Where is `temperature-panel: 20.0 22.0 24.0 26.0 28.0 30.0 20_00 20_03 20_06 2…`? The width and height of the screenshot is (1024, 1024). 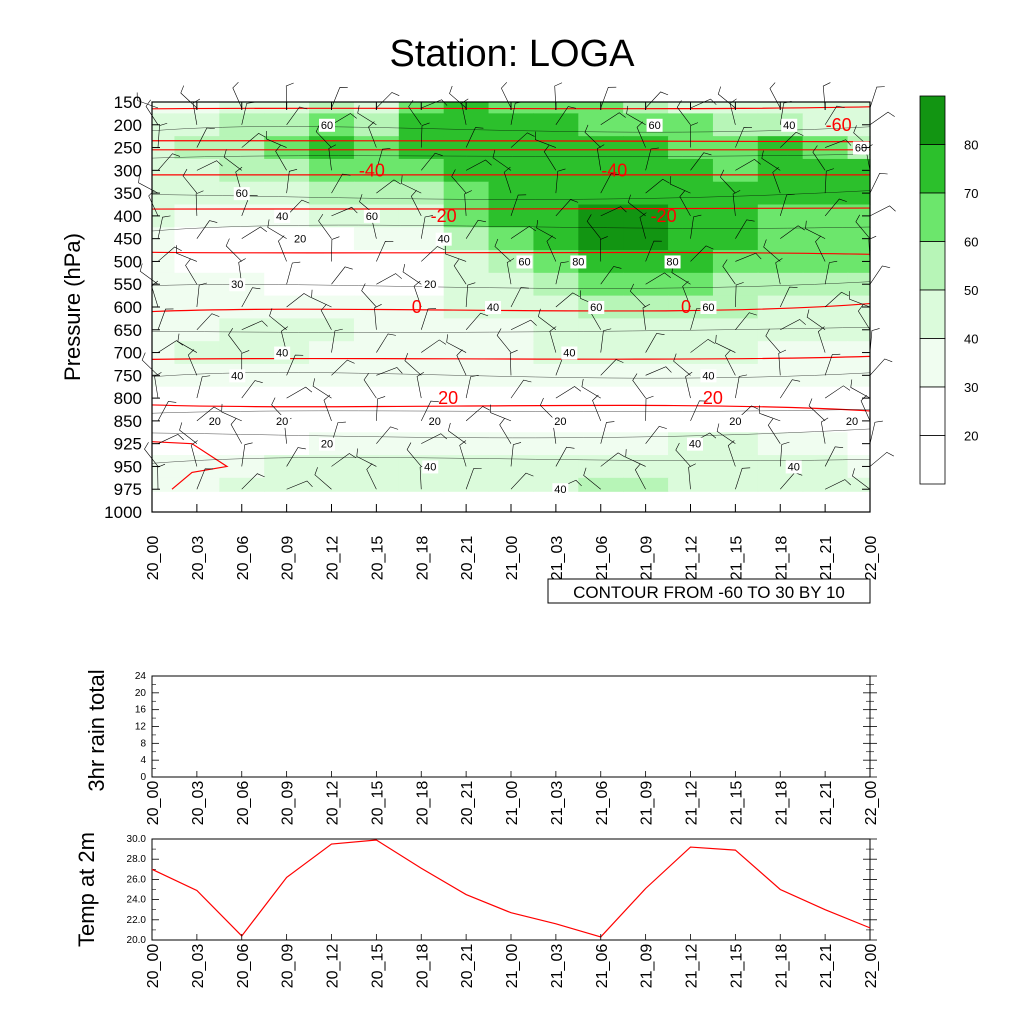
temperature-panel: 20.0 22.0 24.0 26.0 28.0 30.0 20_00 20_03 20_06 2… is located at coordinates (477, 910).